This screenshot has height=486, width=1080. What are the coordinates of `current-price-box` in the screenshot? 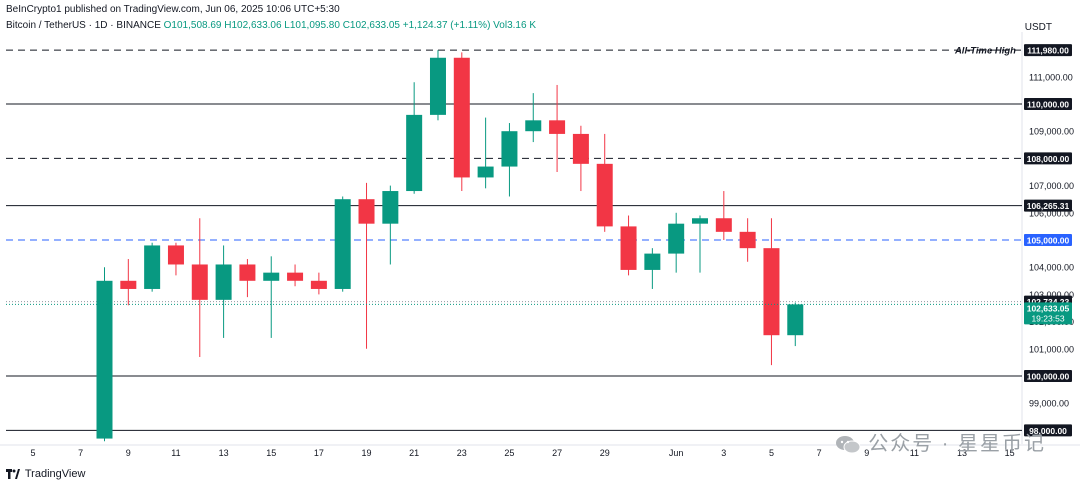 It's located at (1048, 313).